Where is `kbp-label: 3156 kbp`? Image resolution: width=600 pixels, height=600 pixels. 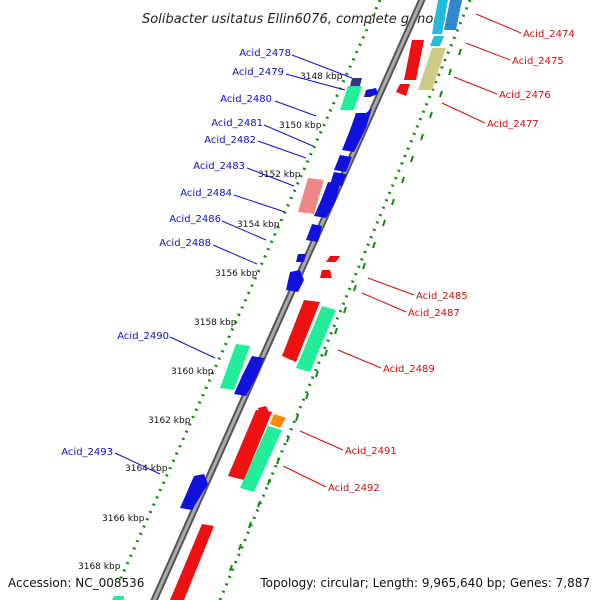
kbp-label: 3156 kbp is located at coordinates (236, 274).